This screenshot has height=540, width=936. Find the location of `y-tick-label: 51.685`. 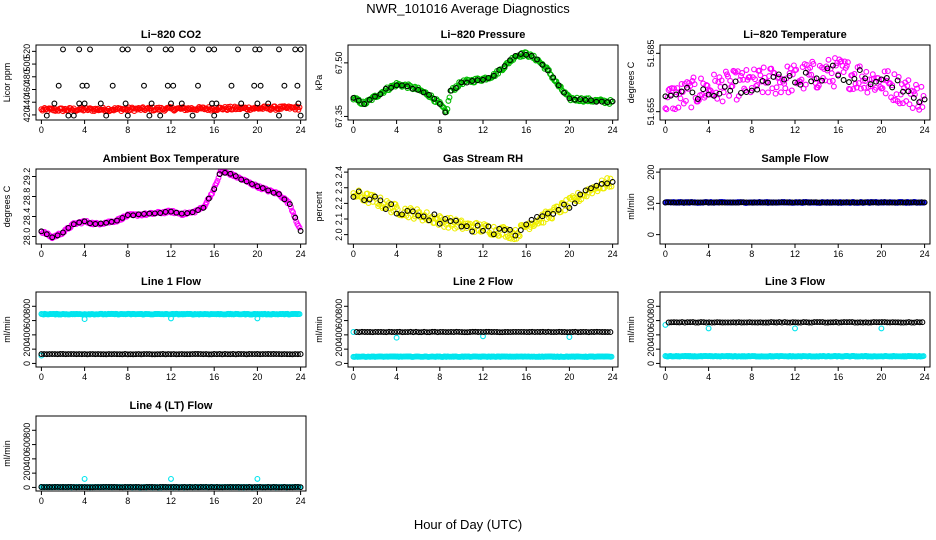

y-tick-label: 51.685 is located at coordinates (651, 54).